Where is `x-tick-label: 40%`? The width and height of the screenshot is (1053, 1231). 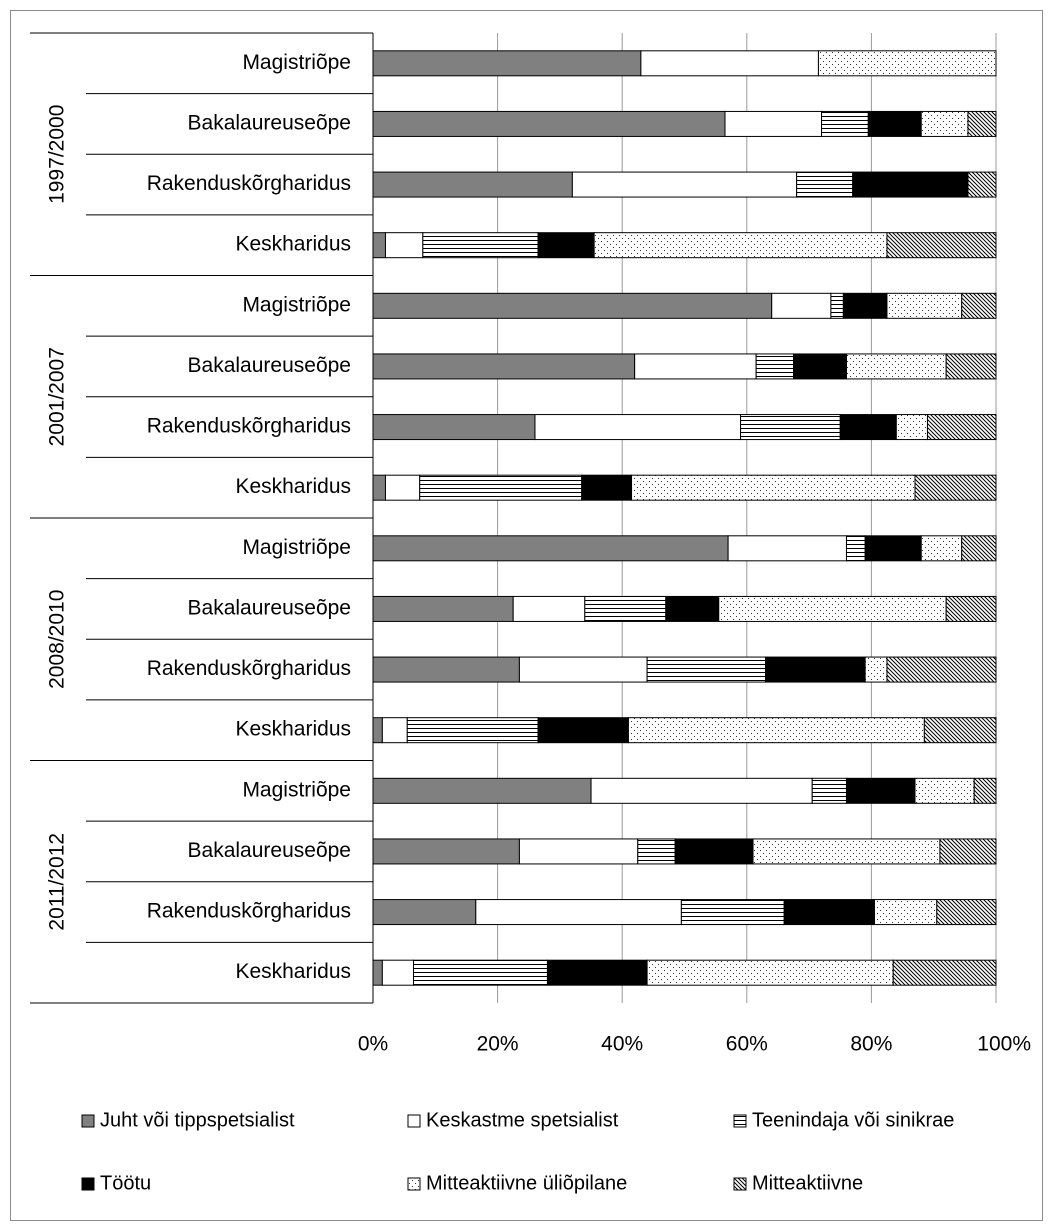 x-tick-label: 40% is located at coordinates (622, 1044).